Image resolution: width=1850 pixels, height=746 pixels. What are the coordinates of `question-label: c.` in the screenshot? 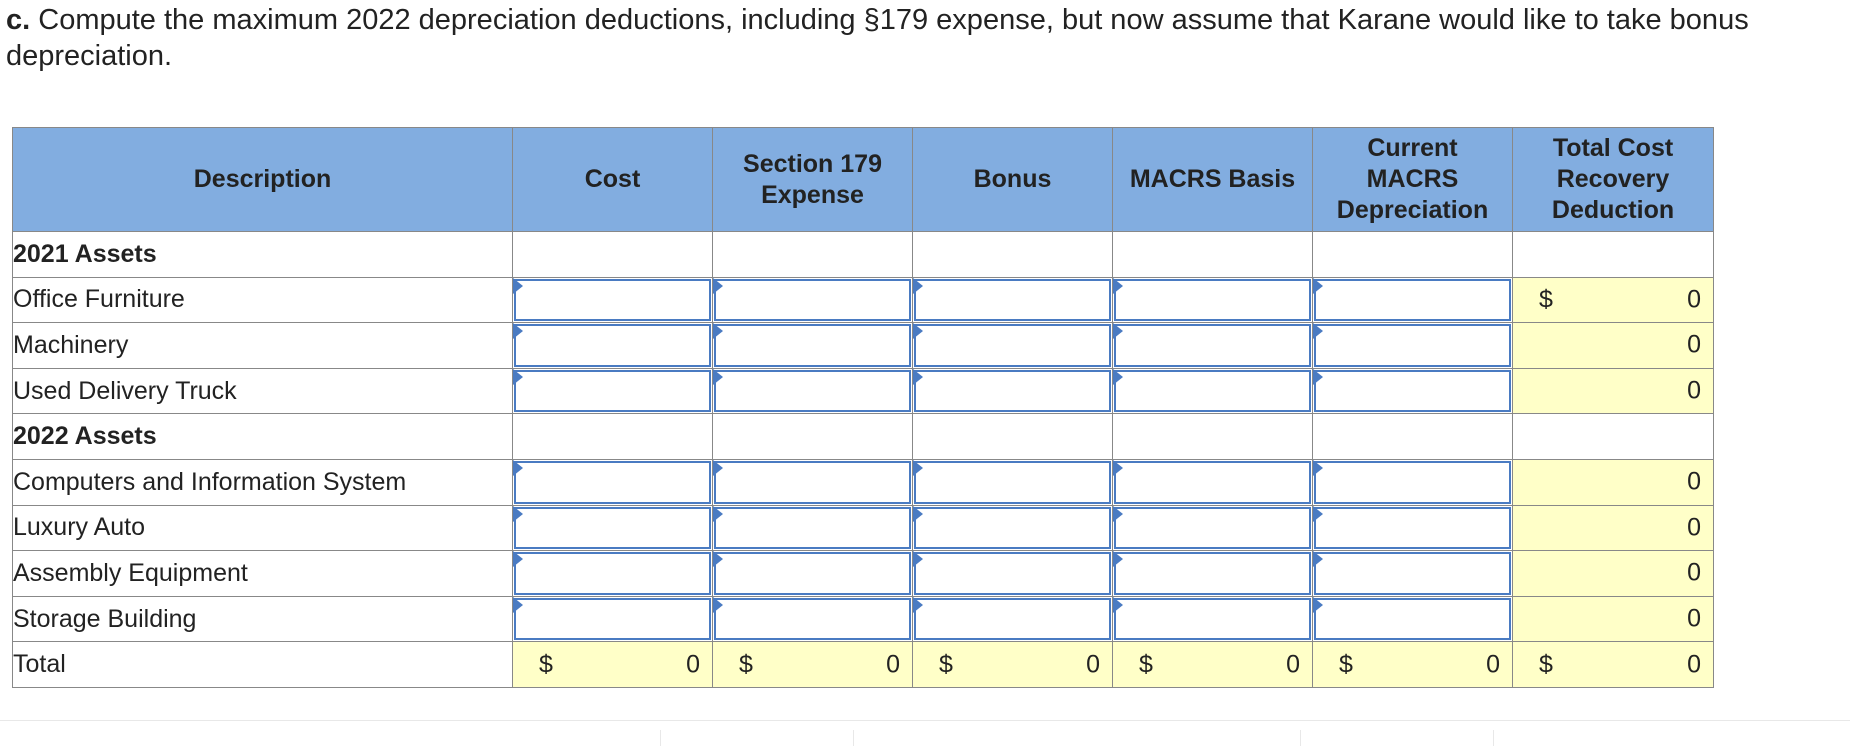 It's located at (18, 20).